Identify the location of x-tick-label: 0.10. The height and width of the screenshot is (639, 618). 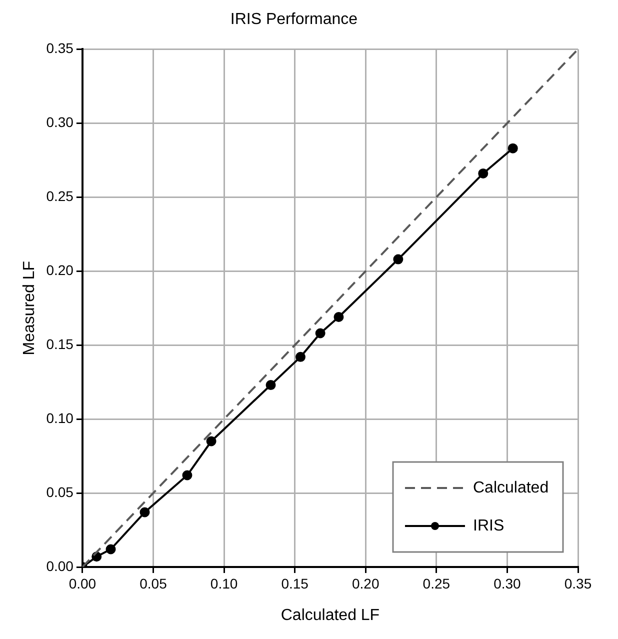
(224, 583).